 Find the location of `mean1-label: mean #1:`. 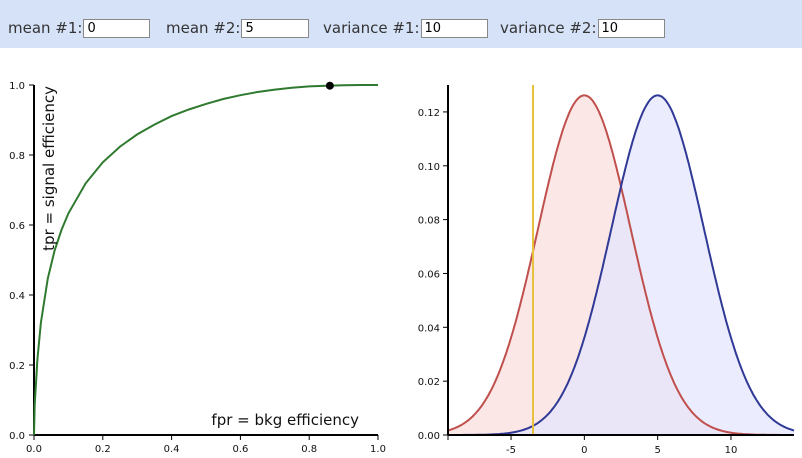

mean1-label: mean #1: is located at coordinates (45, 28).